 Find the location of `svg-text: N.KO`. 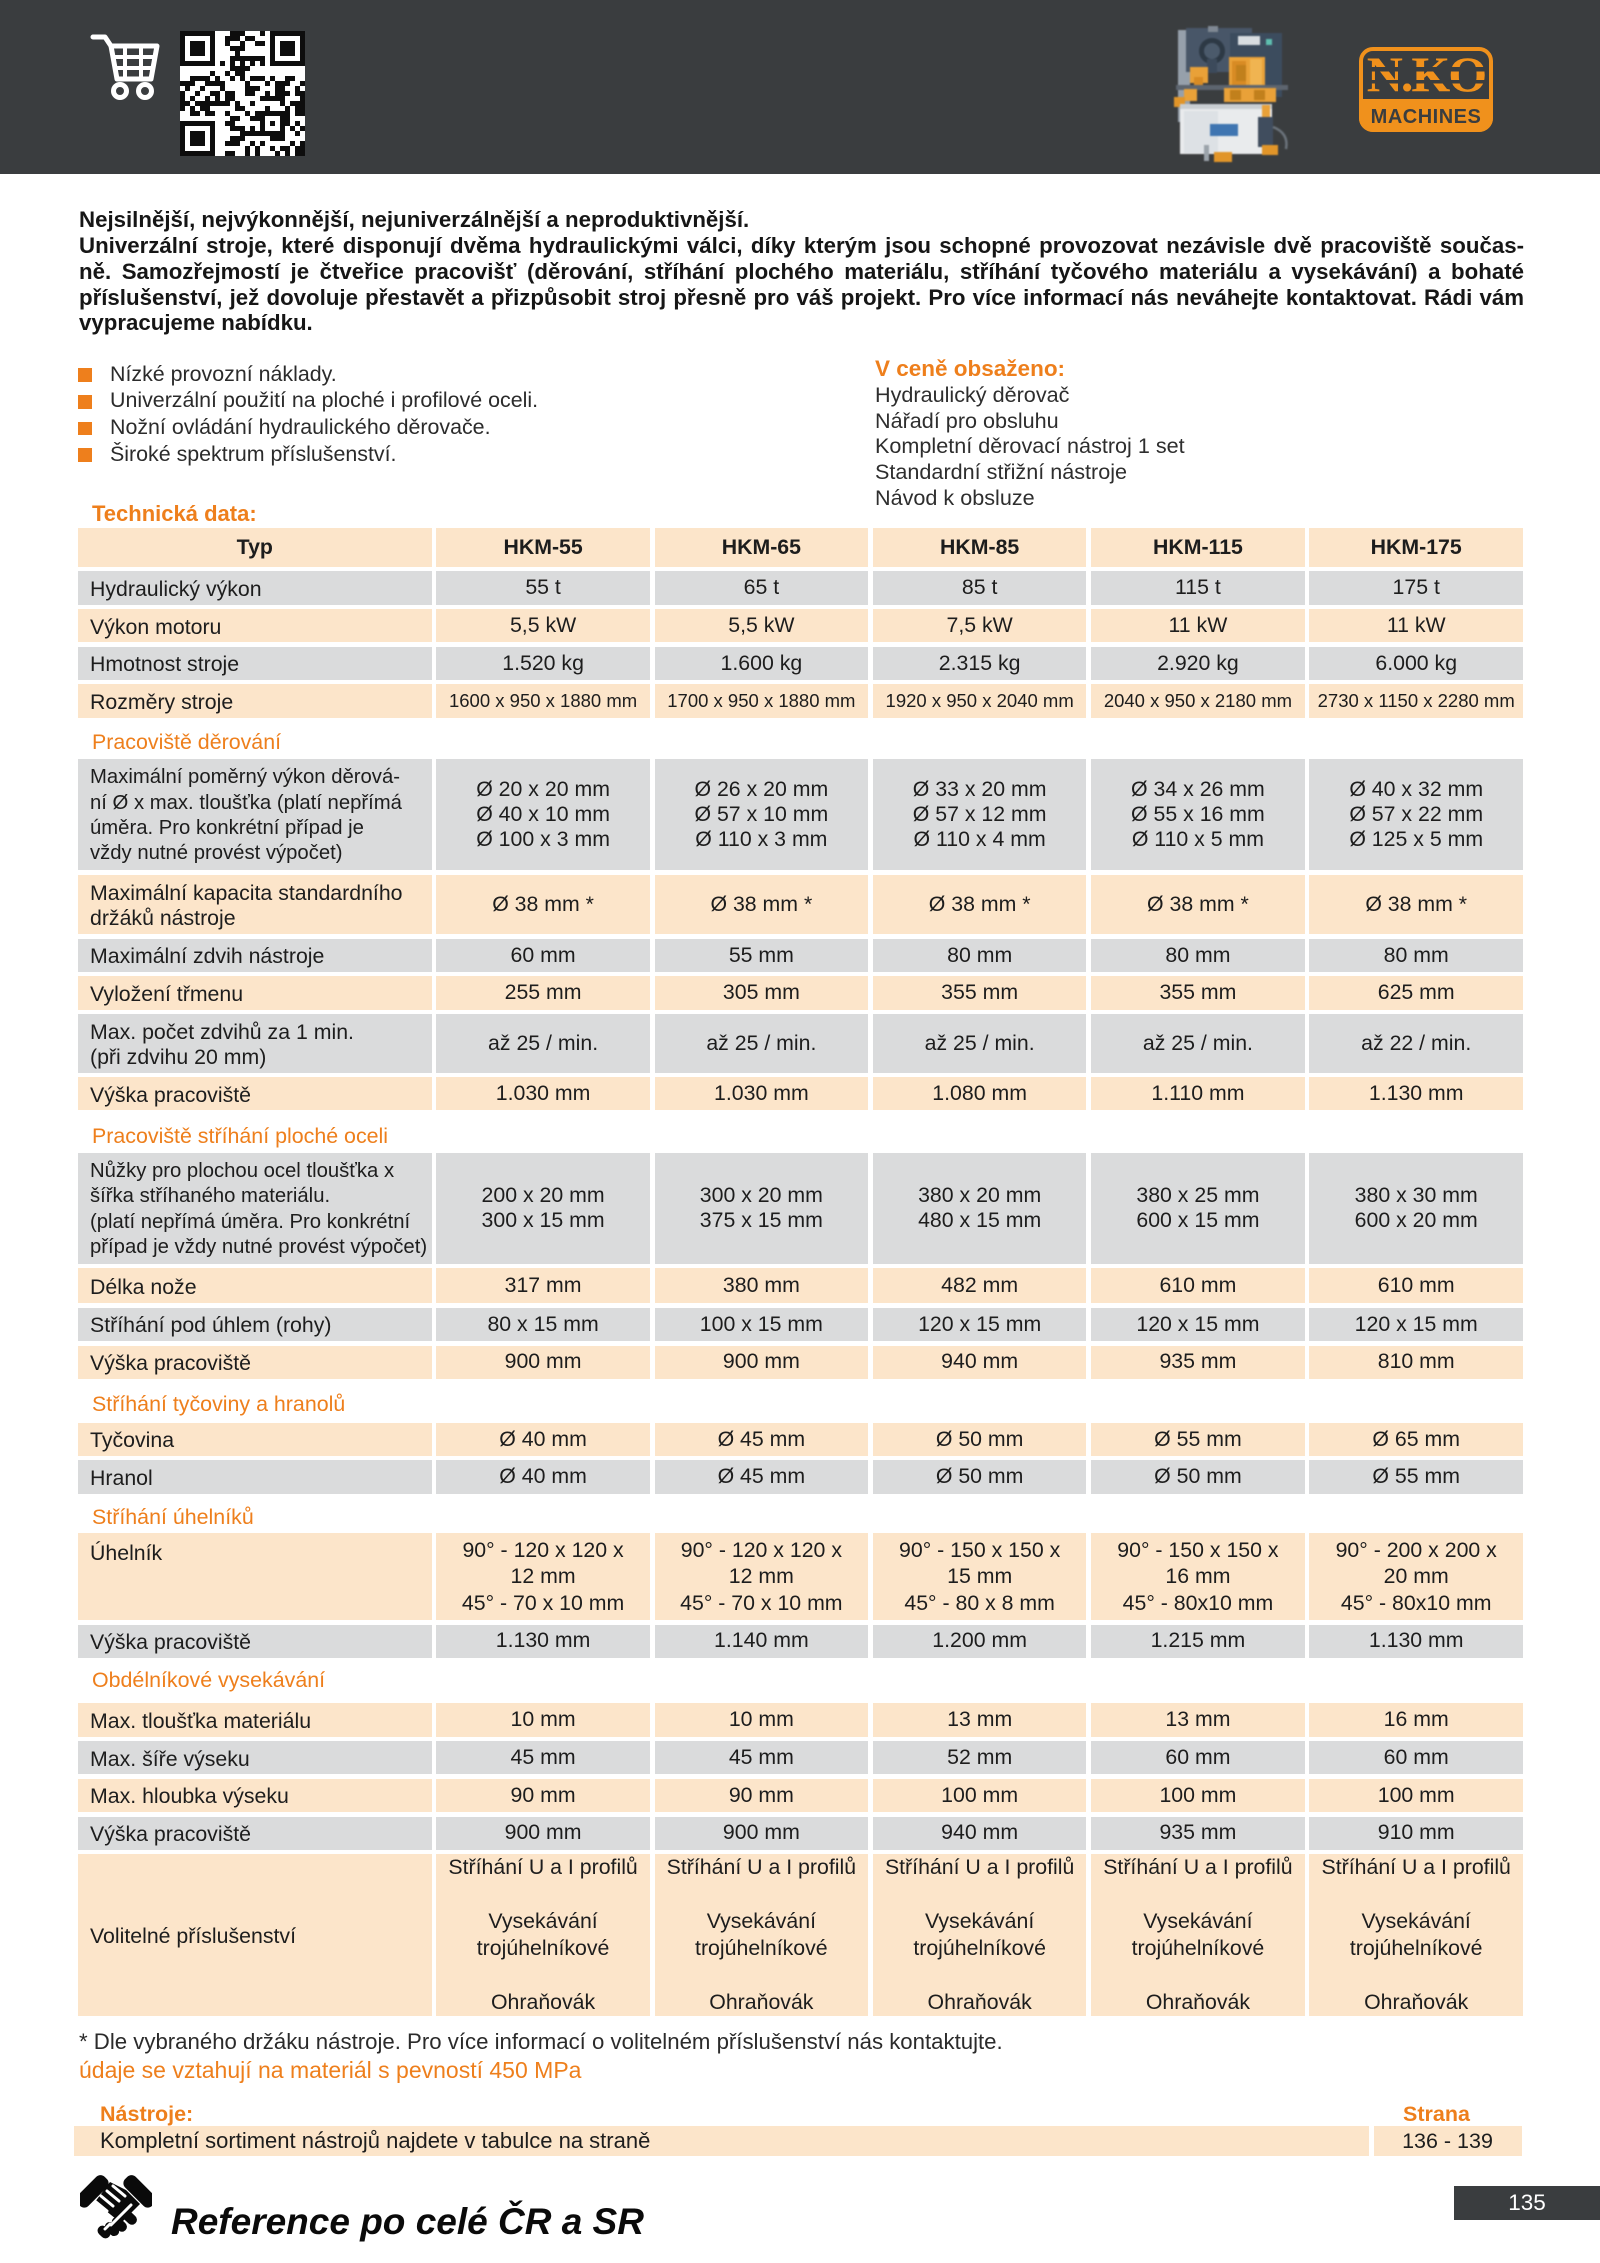

svg-text: N.KO is located at coordinates (1426, 74).